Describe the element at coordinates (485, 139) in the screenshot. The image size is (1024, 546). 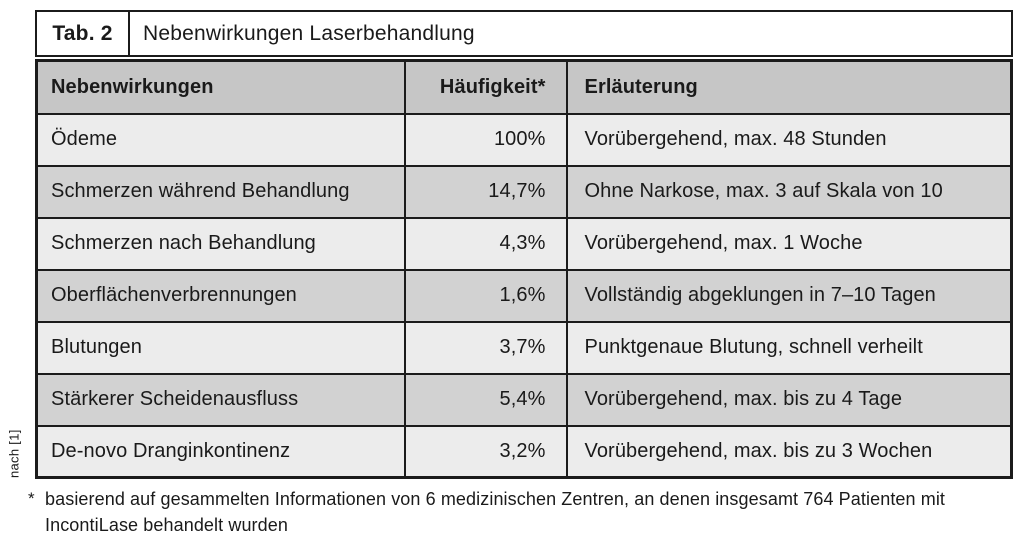
I see `side-effect-frequency: 100%` at that location.